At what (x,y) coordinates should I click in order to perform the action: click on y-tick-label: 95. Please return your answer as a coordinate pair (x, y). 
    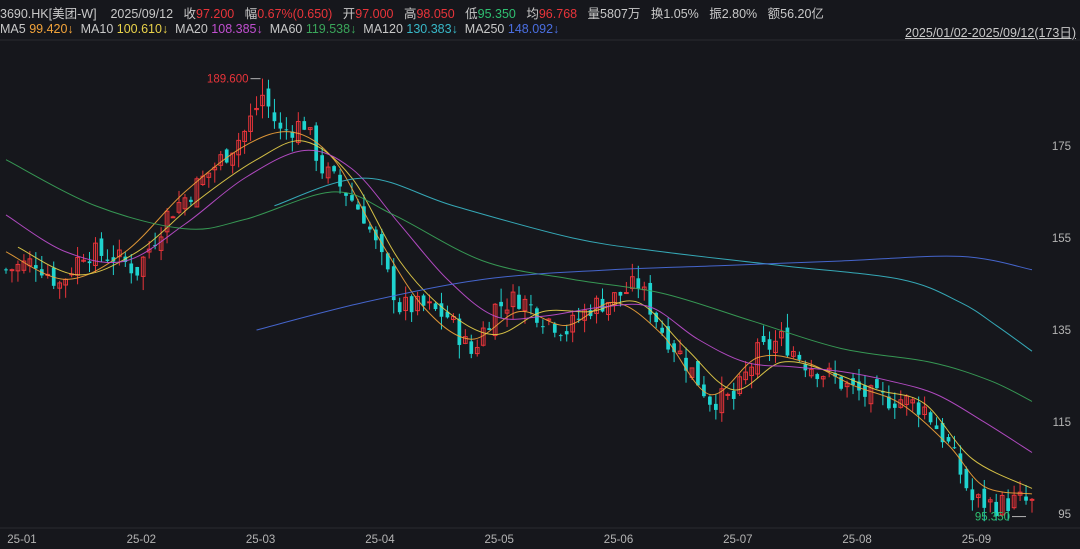
    Looking at the image, I should click on (1064, 515).